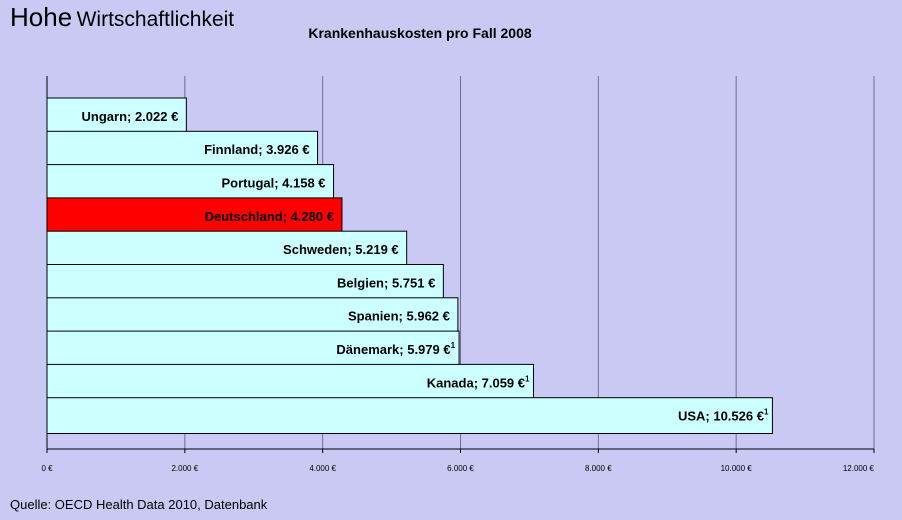  Describe the element at coordinates (598, 468) in the screenshot. I see `x-tick-label: 8.000 €` at that location.